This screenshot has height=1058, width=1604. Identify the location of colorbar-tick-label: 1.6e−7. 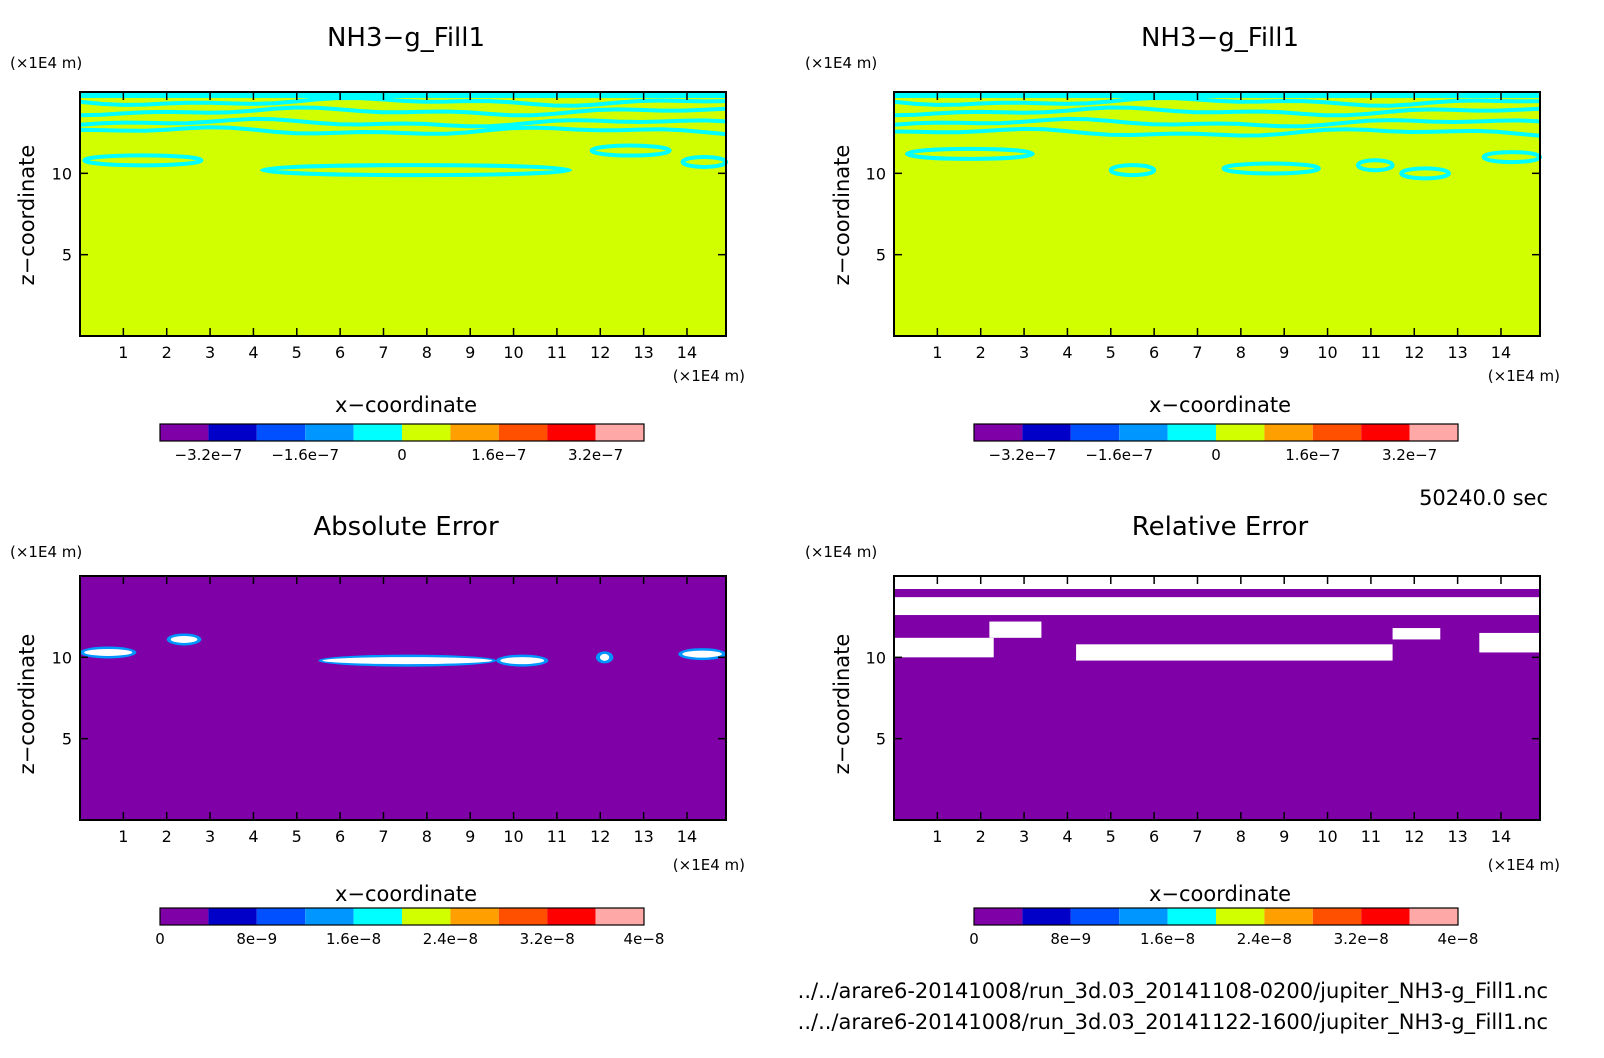
(498, 455).